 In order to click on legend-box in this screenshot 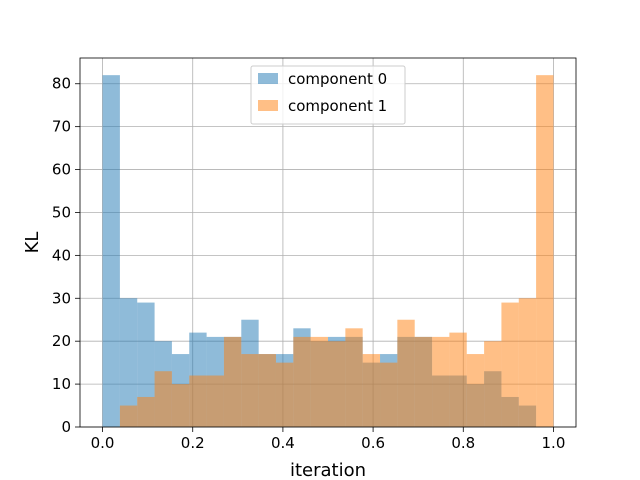, I will do `click(328, 95)`.